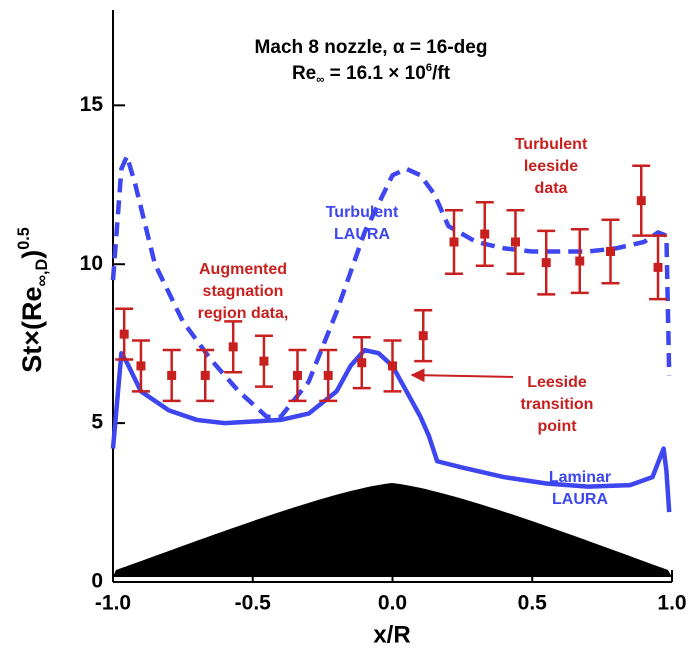 The width and height of the screenshot is (697, 655). I want to click on annotation: stagnation, so click(243, 291).